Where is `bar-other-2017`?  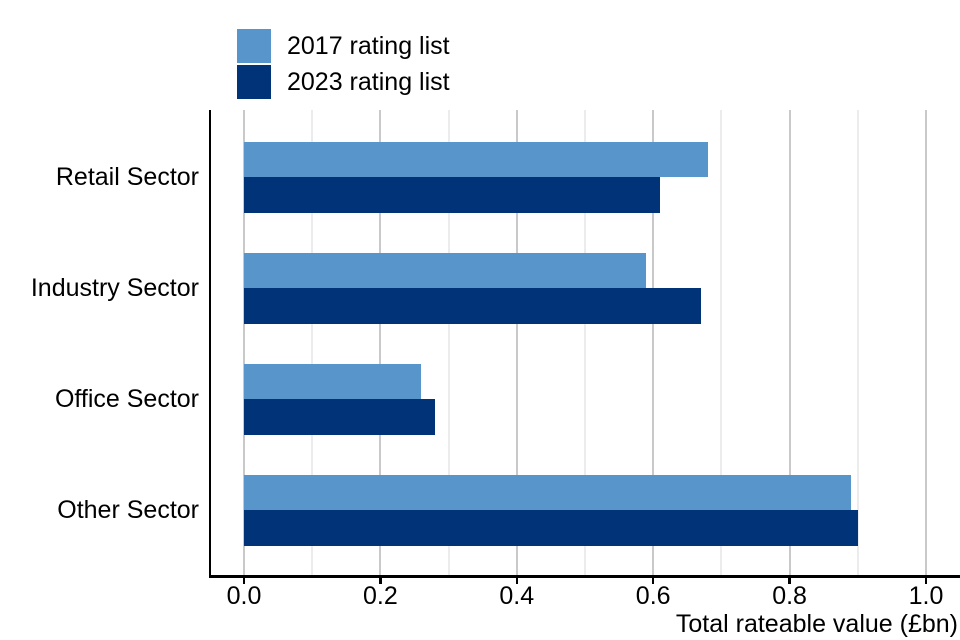
bar-other-2017 is located at coordinates (547, 492).